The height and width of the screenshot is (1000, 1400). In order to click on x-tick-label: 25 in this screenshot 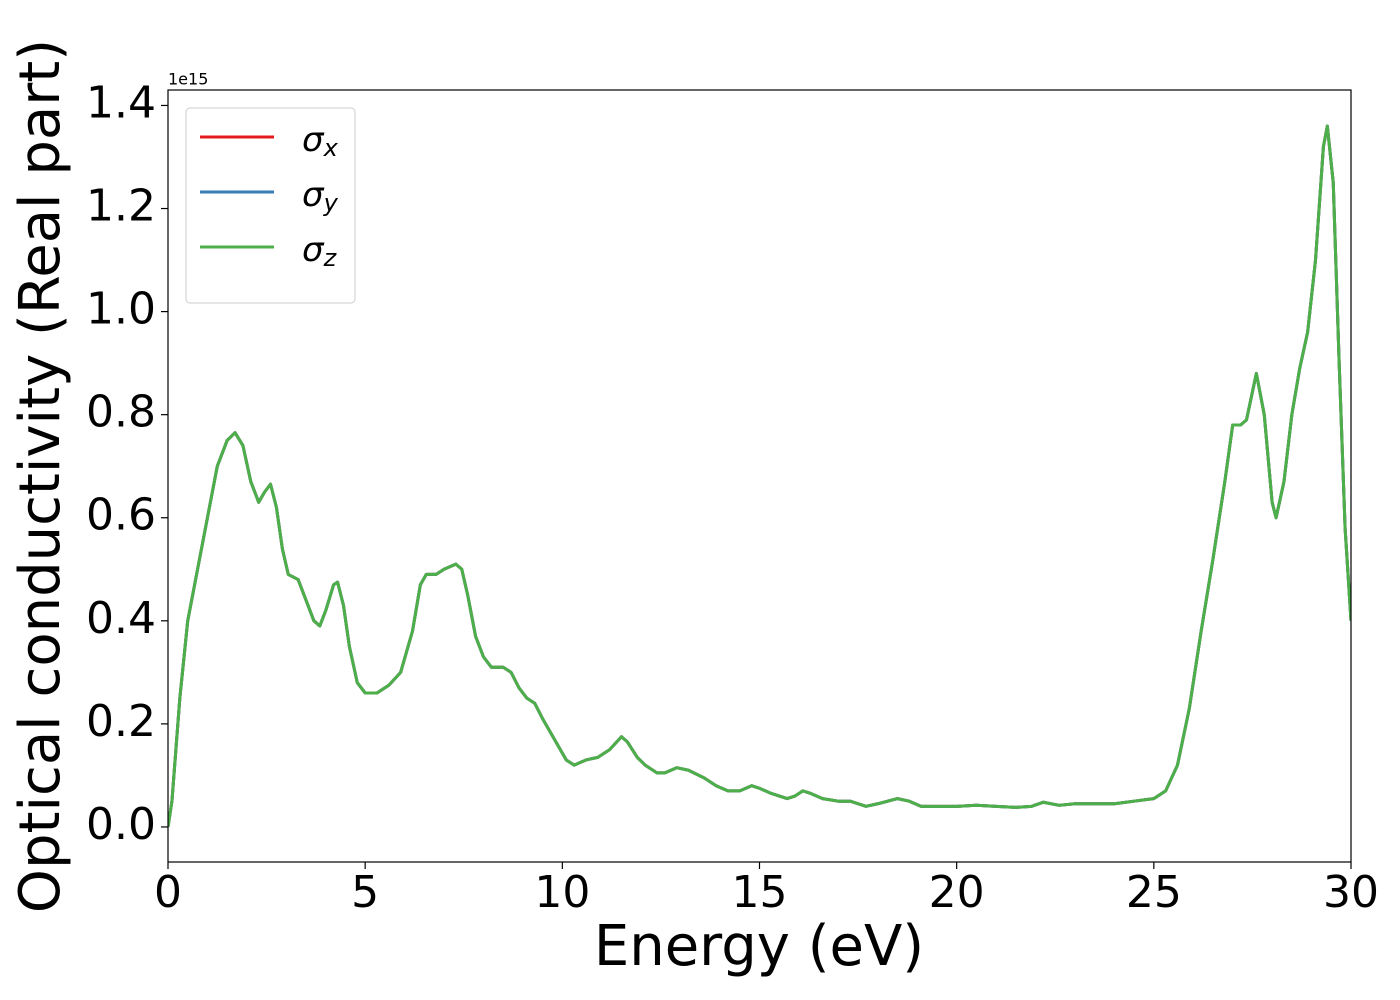, I will do `click(1154, 892)`.